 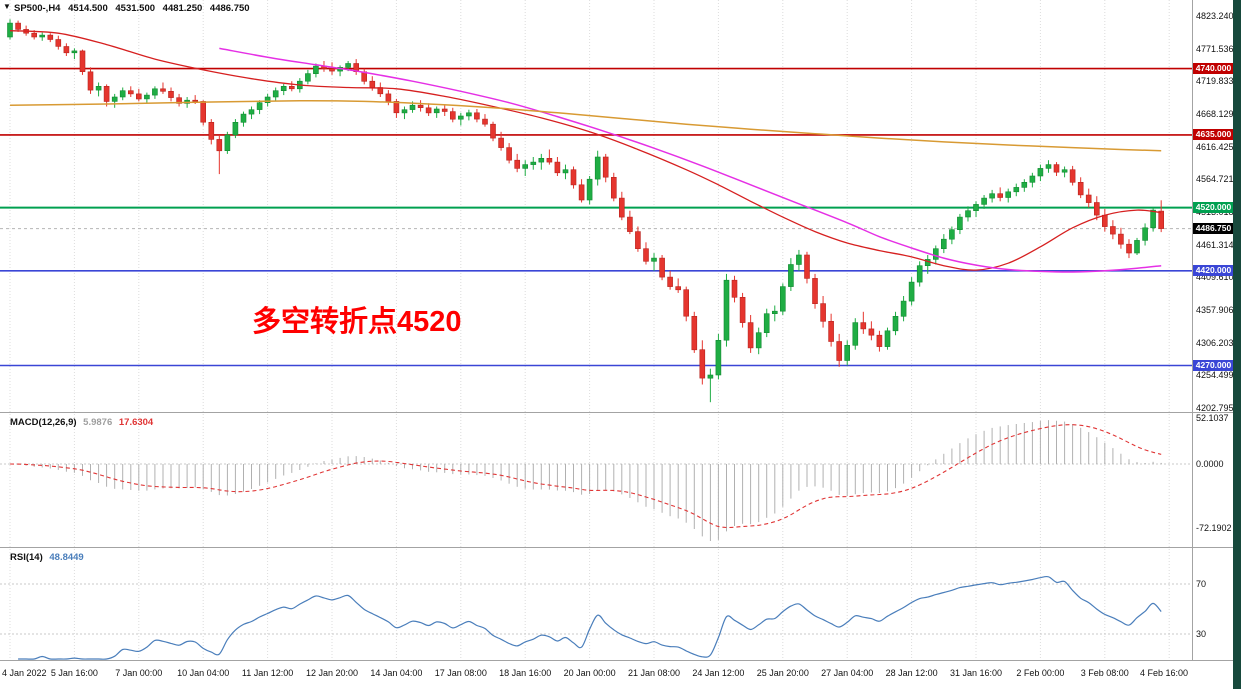 I want to click on time-axis-label: 20 Jan 00:00, so click(x=589, y=673).